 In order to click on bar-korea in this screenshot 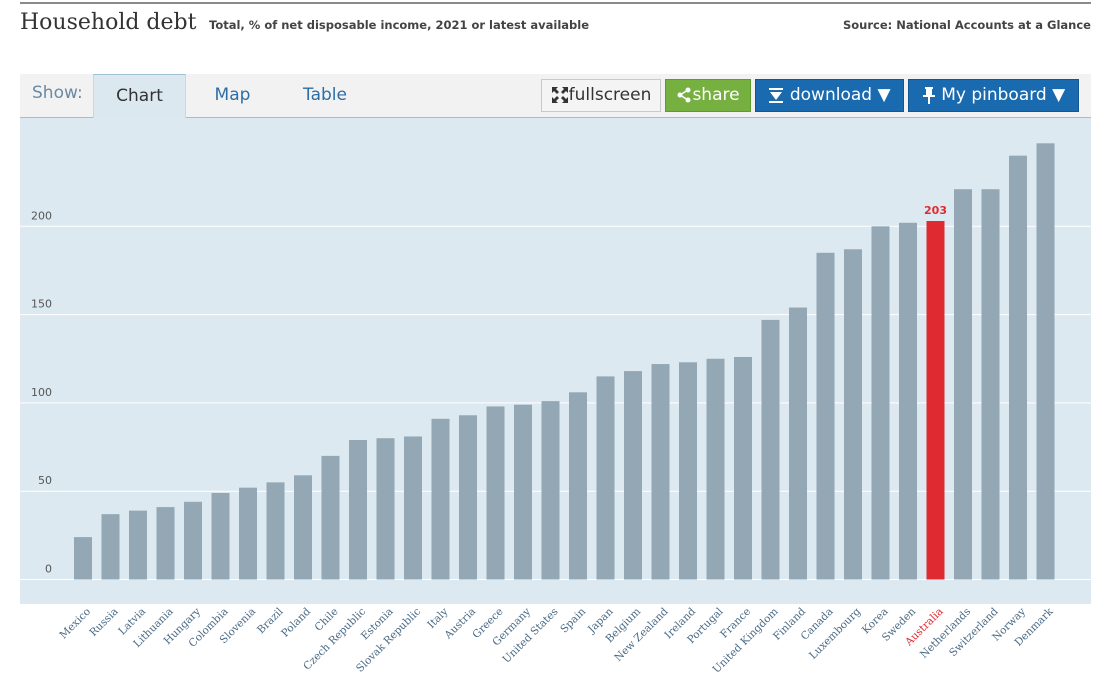, I will do `click(880, 403)`.